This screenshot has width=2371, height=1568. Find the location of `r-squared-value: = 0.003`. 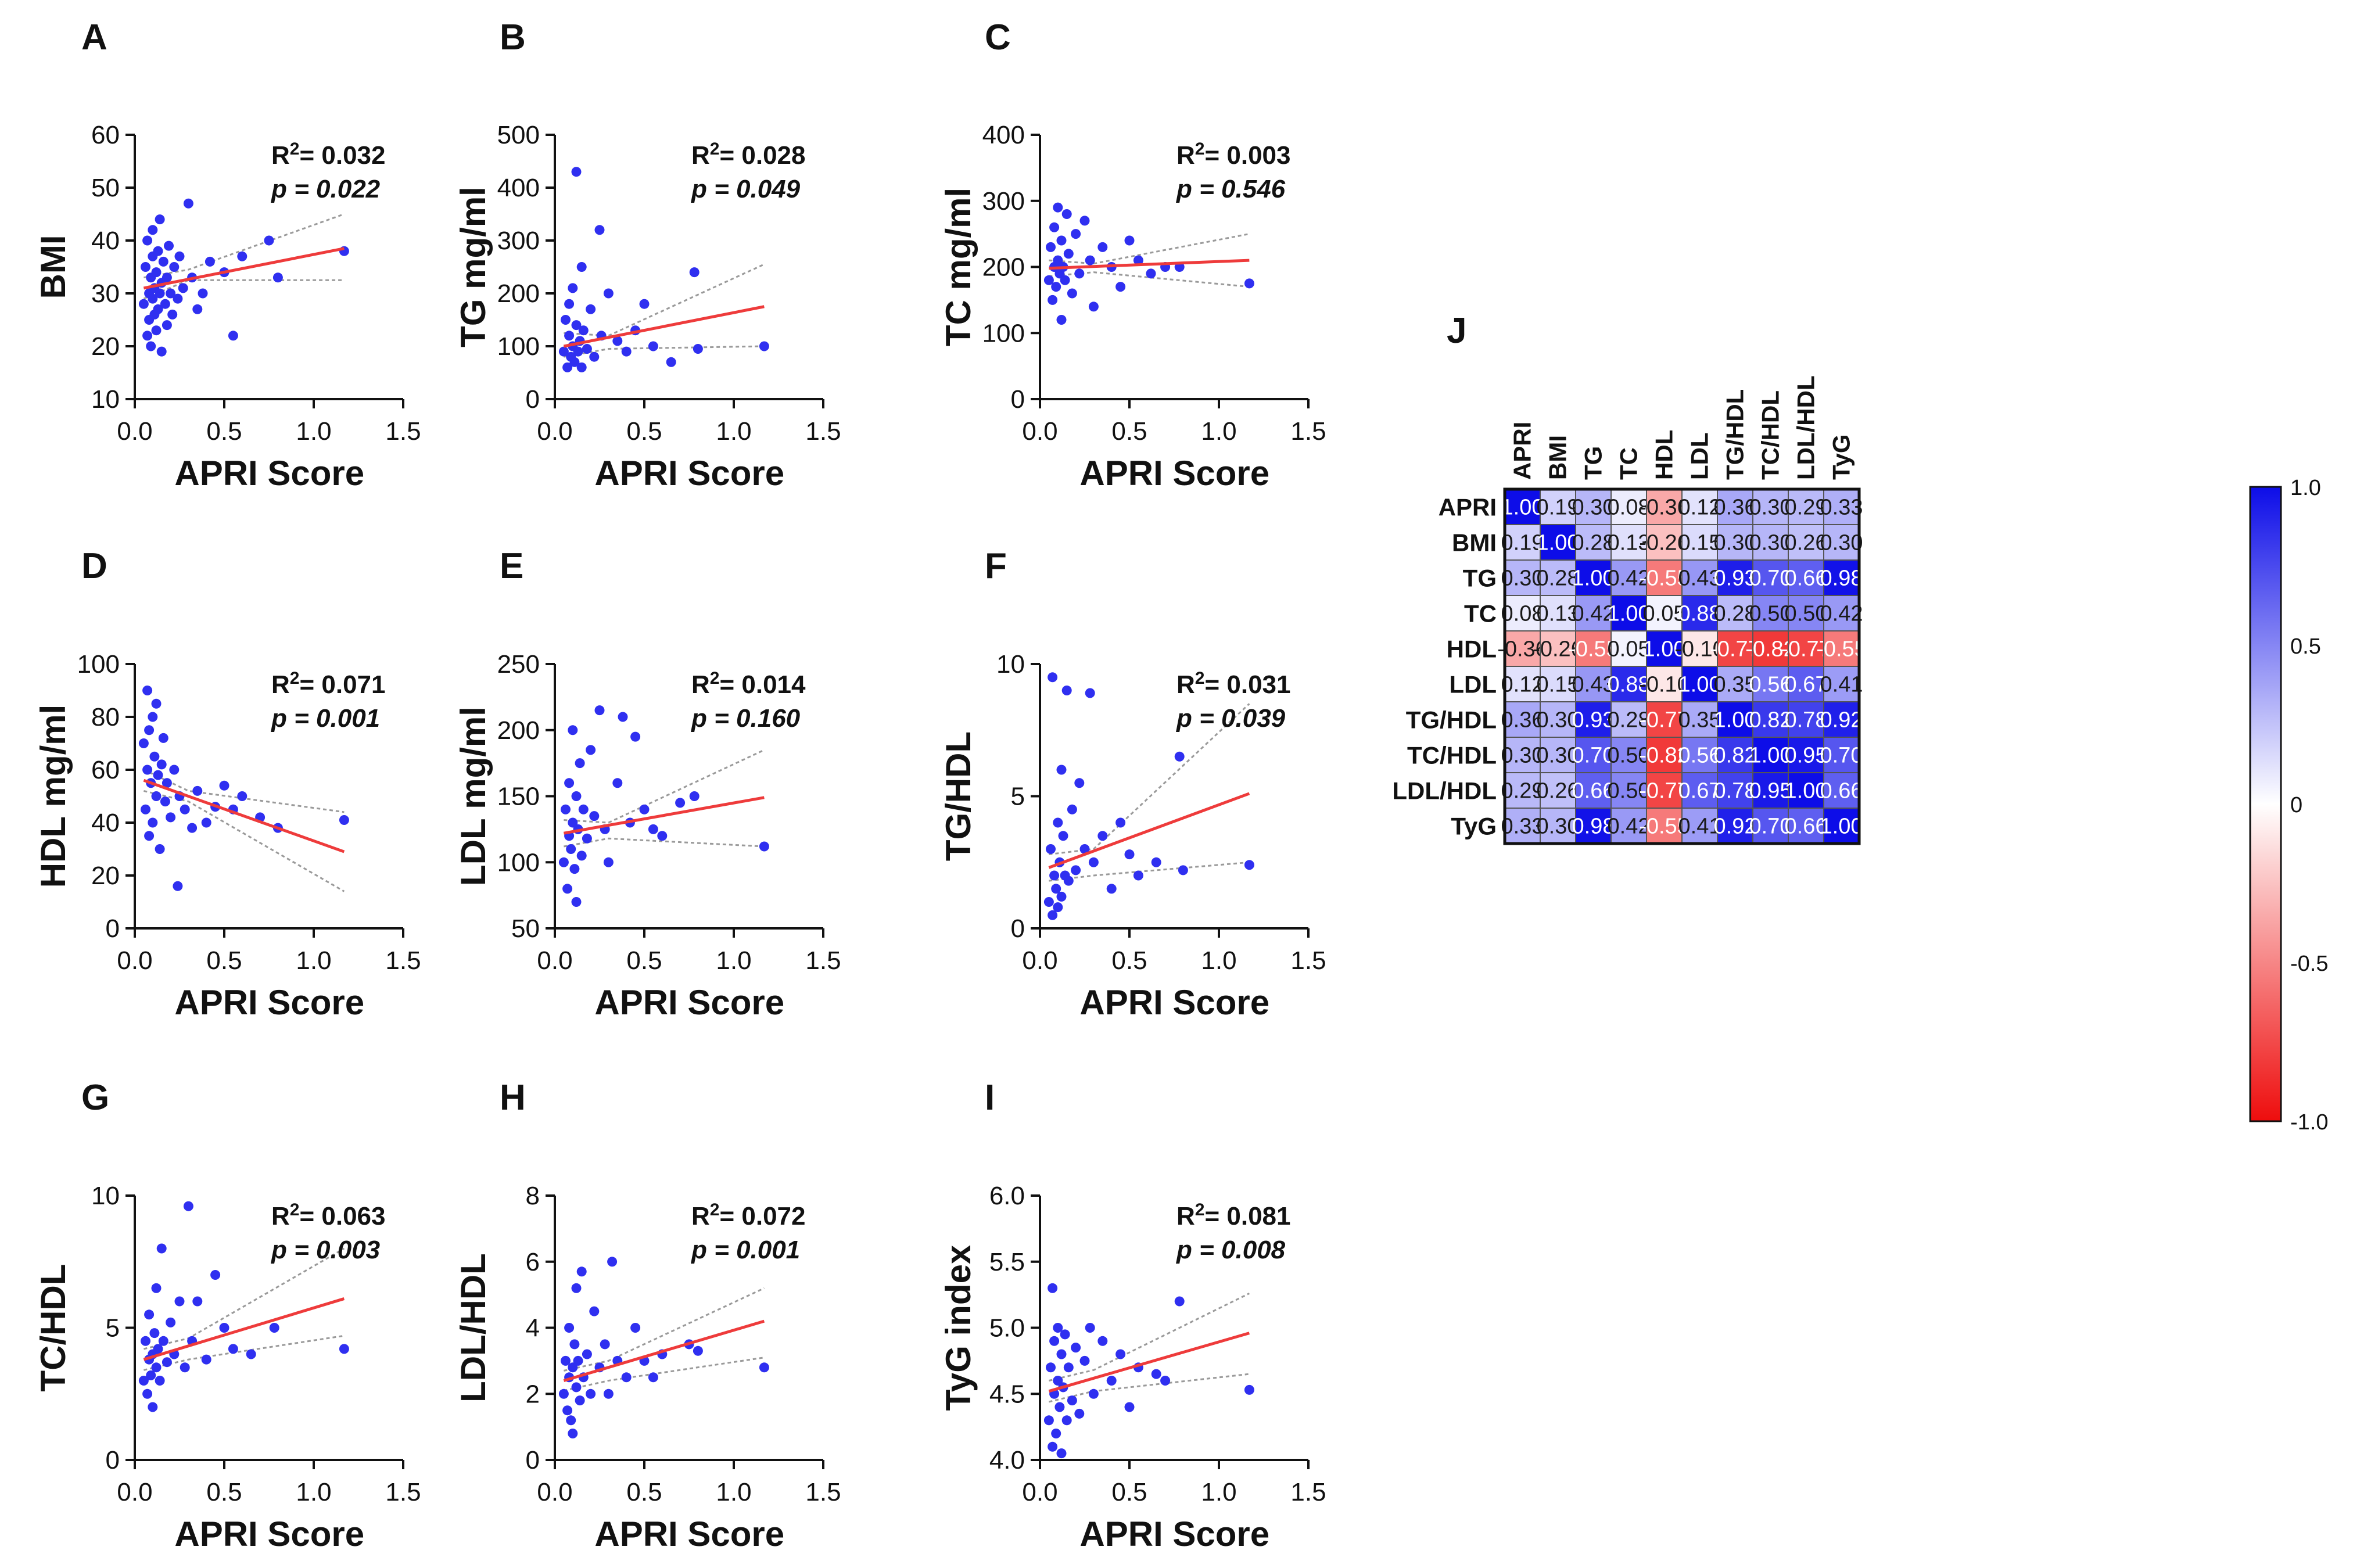

r-squared-value: = 0.003 is located at coordinates (1247, 155).